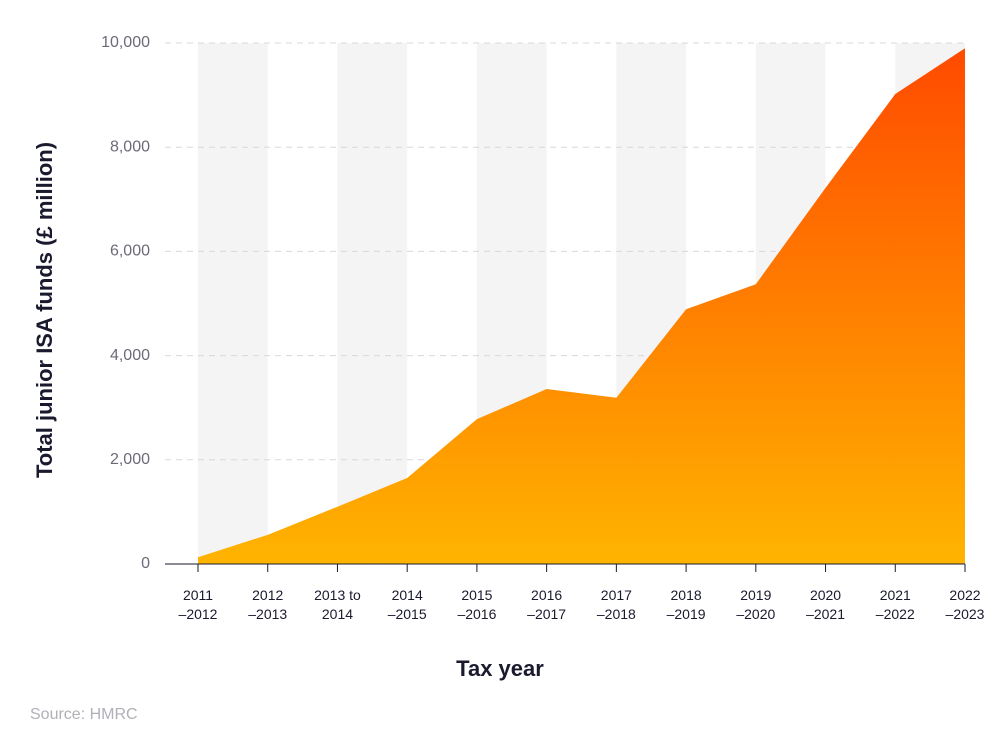  What do you see at coordinates (895, 604) in the screenshot?
I see `x-tick-label: 2021 –2022` at bounding box center [895, 604].